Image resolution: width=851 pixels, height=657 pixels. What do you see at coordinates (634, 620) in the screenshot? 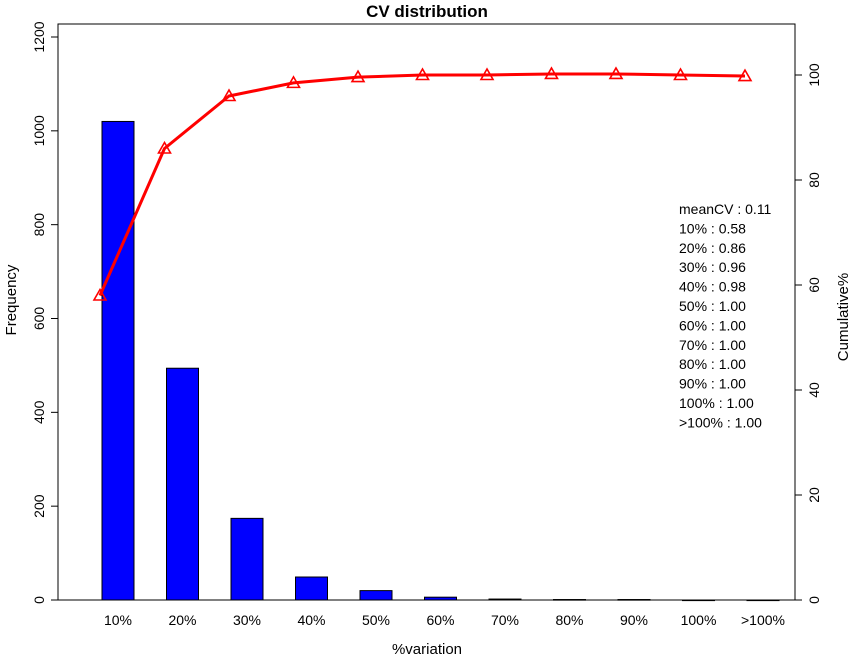
I see `x-tick-label: 90%` at bounding box center [634, 620].